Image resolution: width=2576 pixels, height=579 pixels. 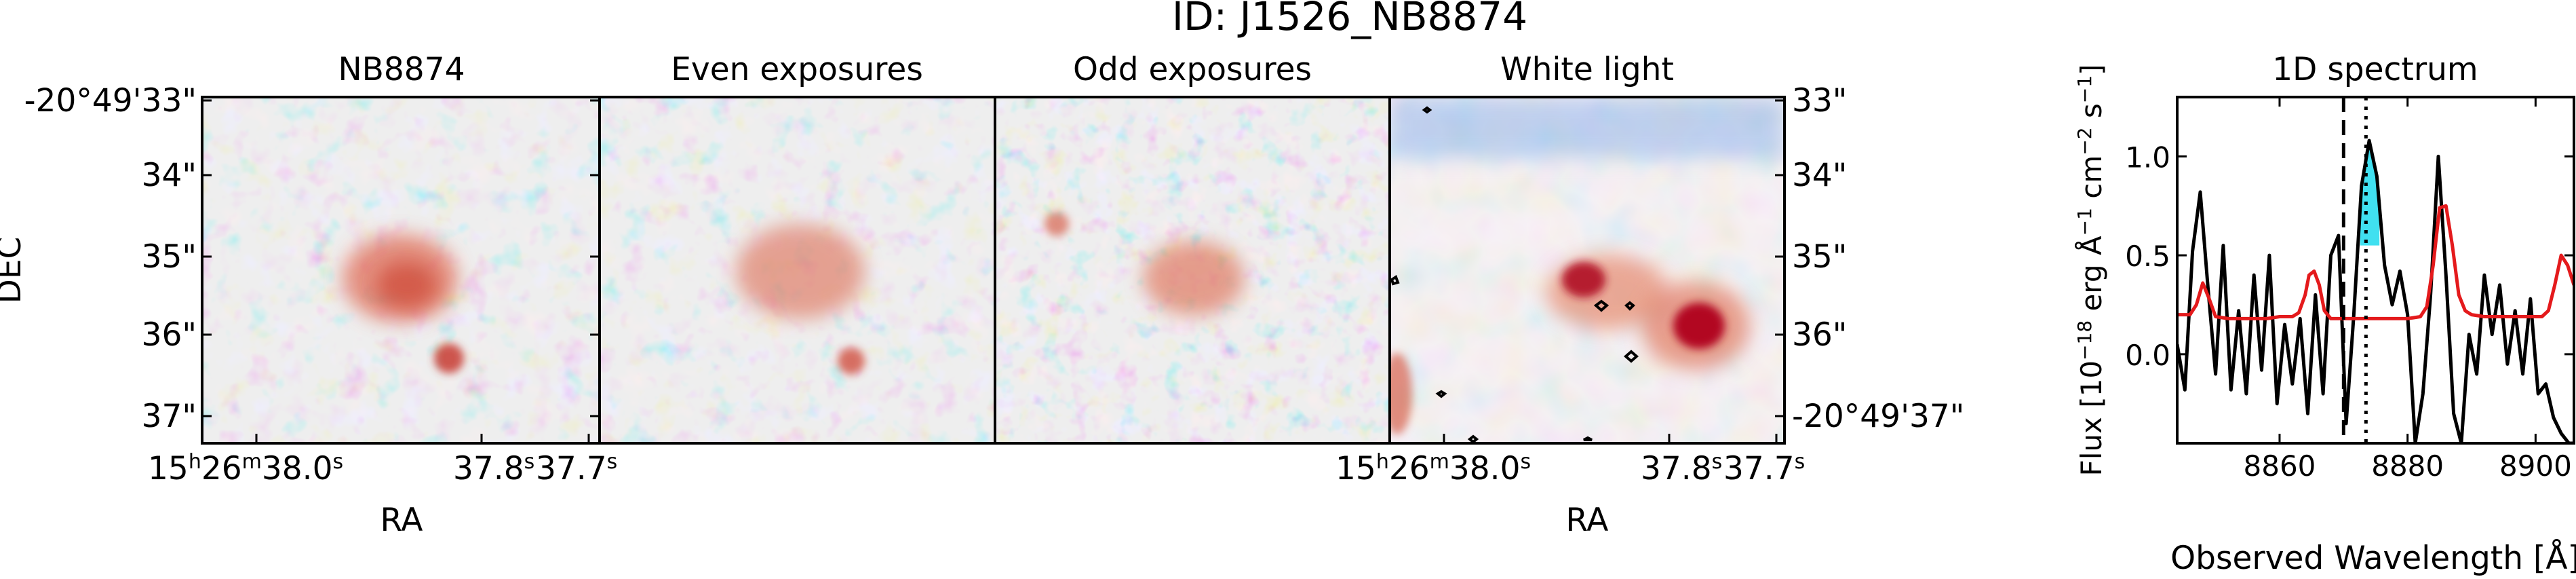 I want to click on dec-tick-right-2: 35", so click(x=1819, y=257).